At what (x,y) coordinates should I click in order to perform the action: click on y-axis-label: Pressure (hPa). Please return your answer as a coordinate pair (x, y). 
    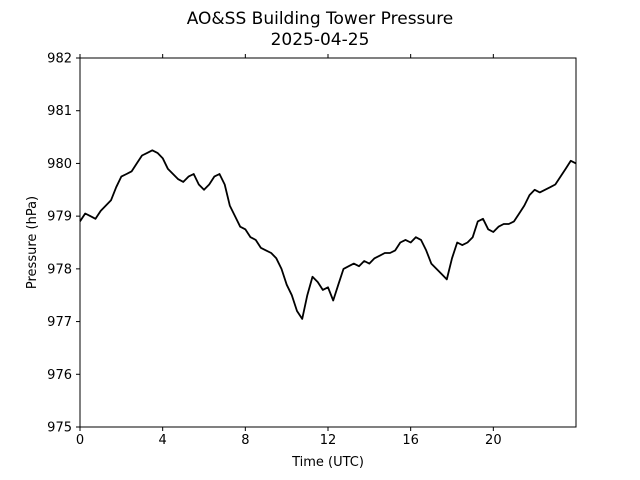
    Looking at the image, I should click on (32, 242).